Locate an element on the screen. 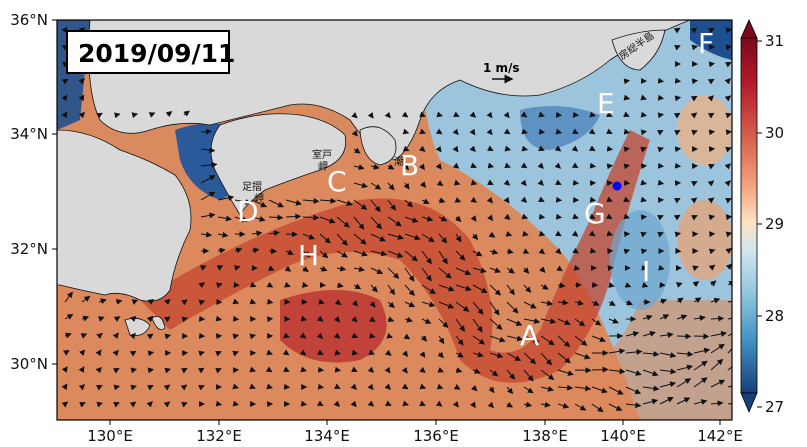 The width and height of the screenshot is (807, 447). shikoku-land is located at coordinates (278, 164).